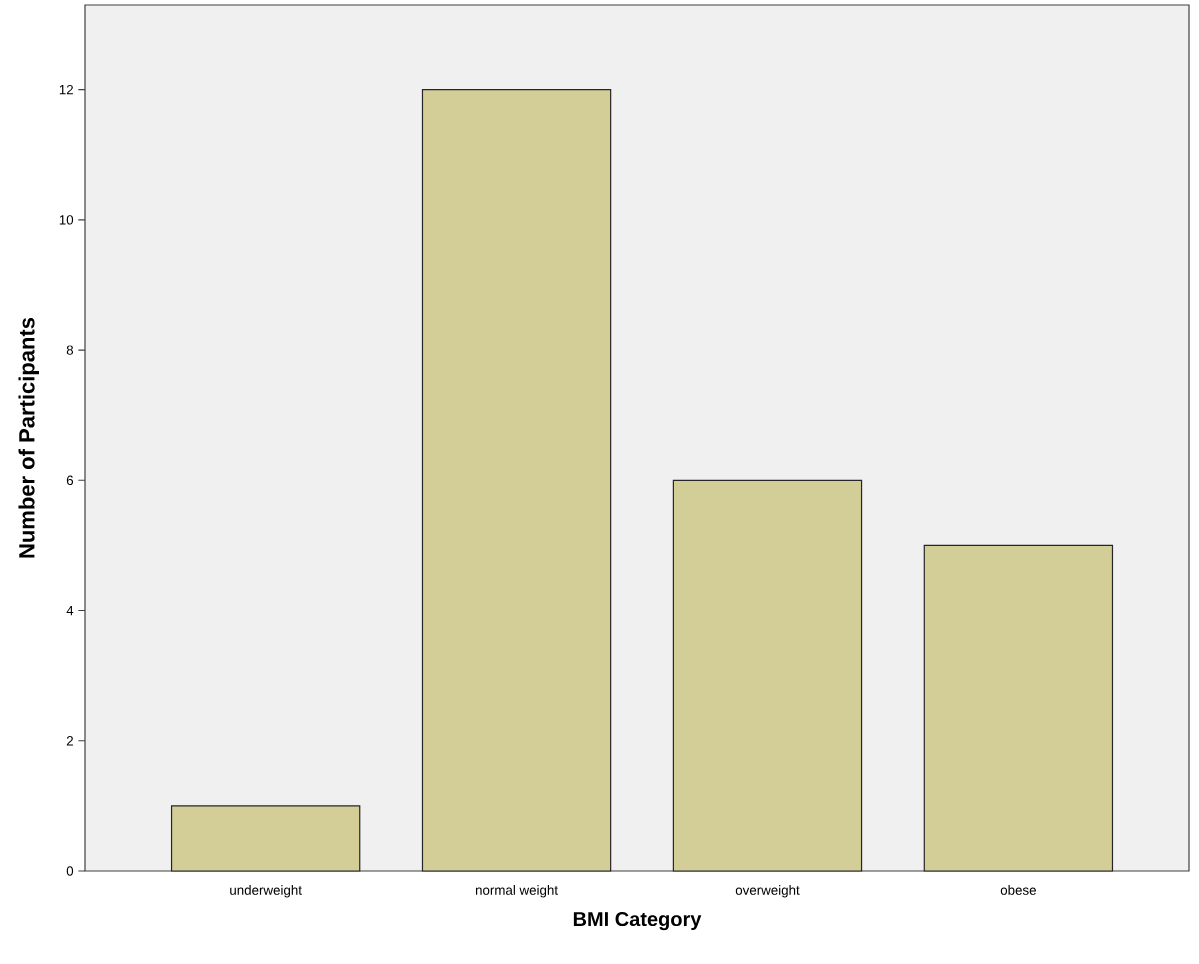 This screenshot has height=964, width=1199. I want to click on y-axis-title: Number of Participants, so click(28, 437).